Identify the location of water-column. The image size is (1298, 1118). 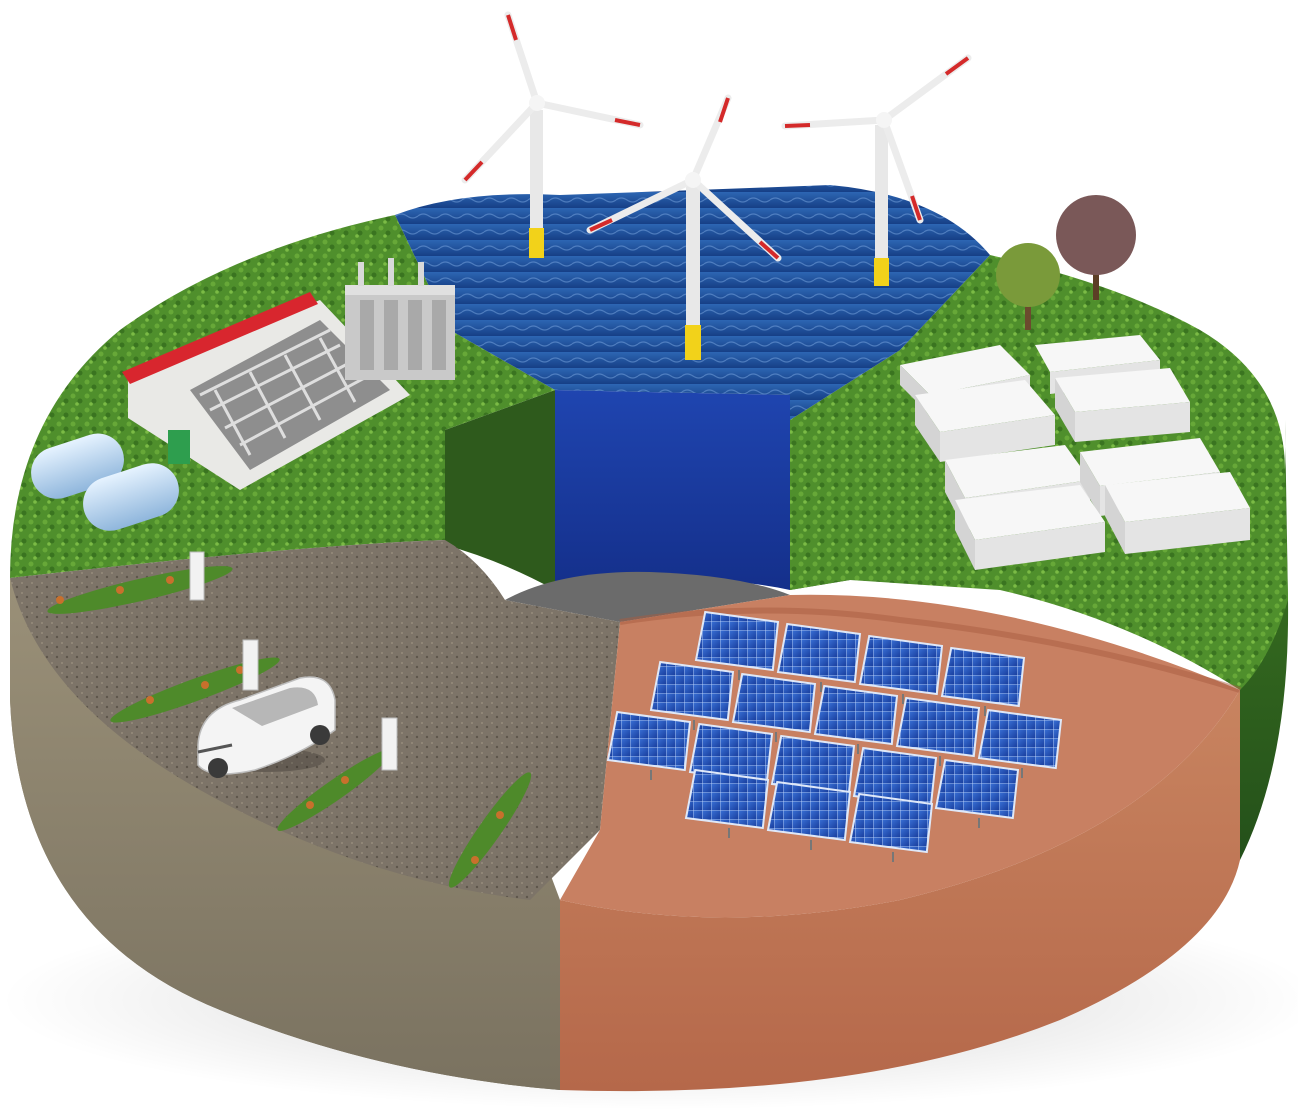
(672, 491).